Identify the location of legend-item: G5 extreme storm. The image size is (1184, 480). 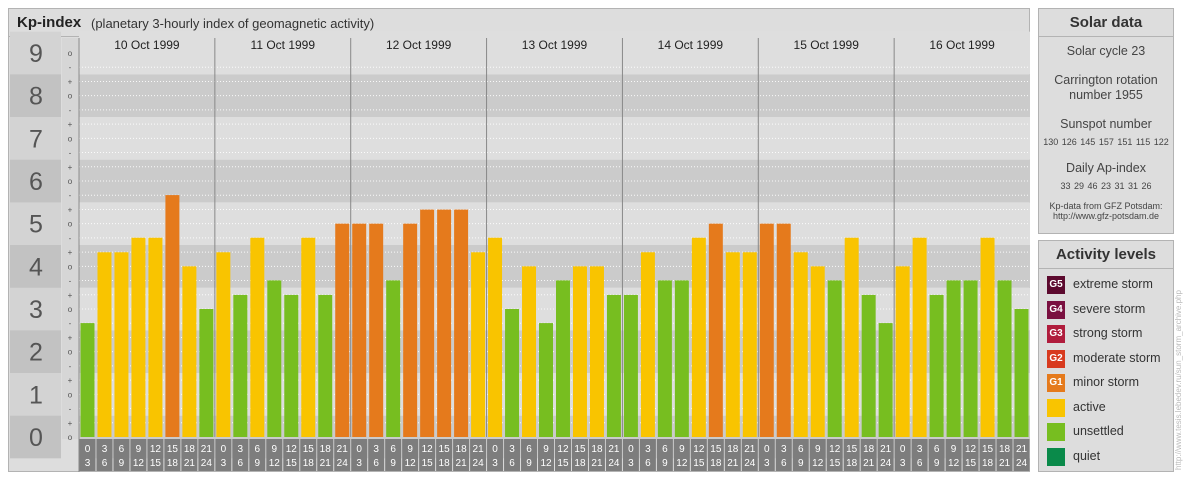
(1106, 285).